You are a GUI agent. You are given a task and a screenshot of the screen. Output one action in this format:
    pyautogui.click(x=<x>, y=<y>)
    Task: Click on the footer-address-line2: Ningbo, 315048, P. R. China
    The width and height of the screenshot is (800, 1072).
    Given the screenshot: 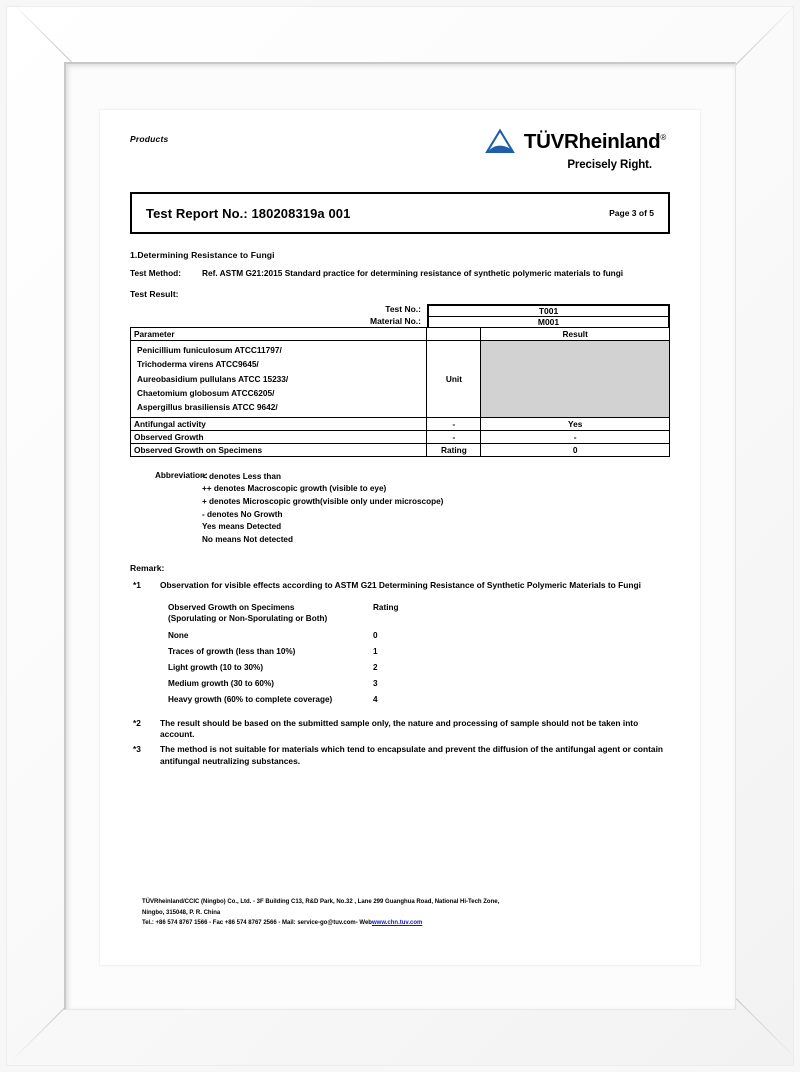 What is the action you would take?
    pyautogui.click(x=181, y=912)
    